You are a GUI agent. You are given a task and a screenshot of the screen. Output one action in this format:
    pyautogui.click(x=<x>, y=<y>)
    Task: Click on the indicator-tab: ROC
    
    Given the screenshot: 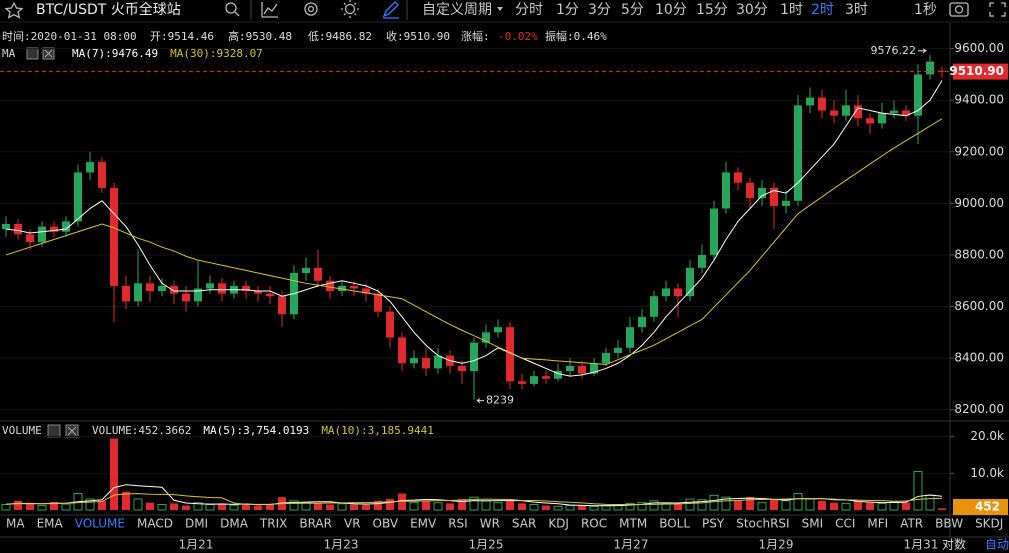 What is the action you would take?
    pyautogui.click(x=594, y=524)
    